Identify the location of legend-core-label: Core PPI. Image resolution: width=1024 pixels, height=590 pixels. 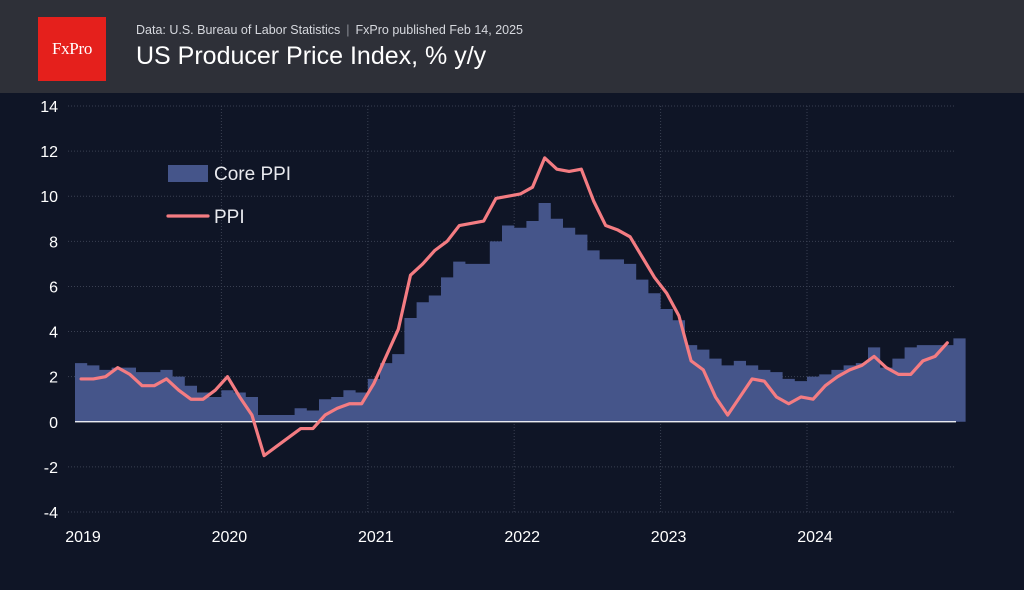
(252, 174).